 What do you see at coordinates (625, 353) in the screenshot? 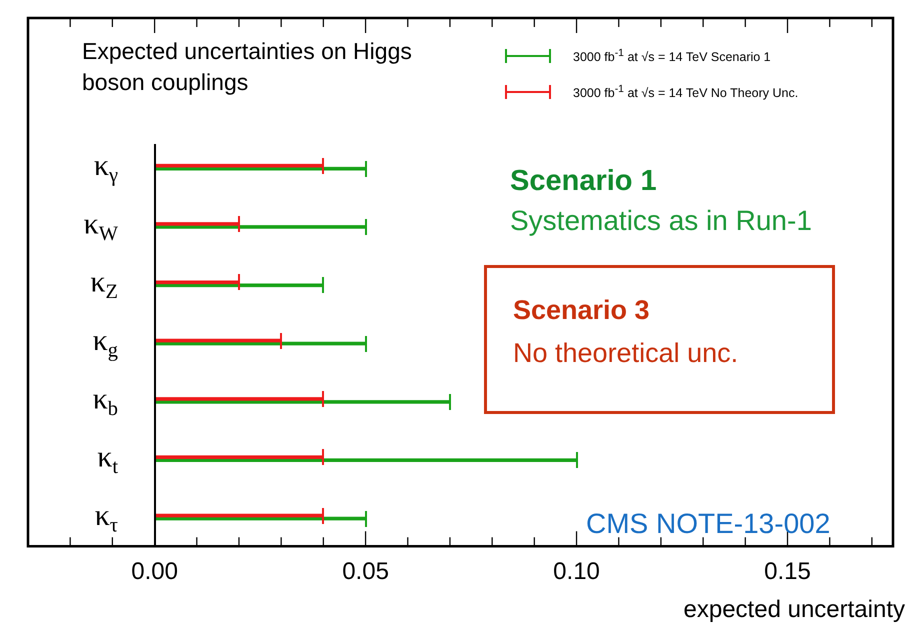
I see `annotation: No theoretical unc.` at bounding box center [625, 353].